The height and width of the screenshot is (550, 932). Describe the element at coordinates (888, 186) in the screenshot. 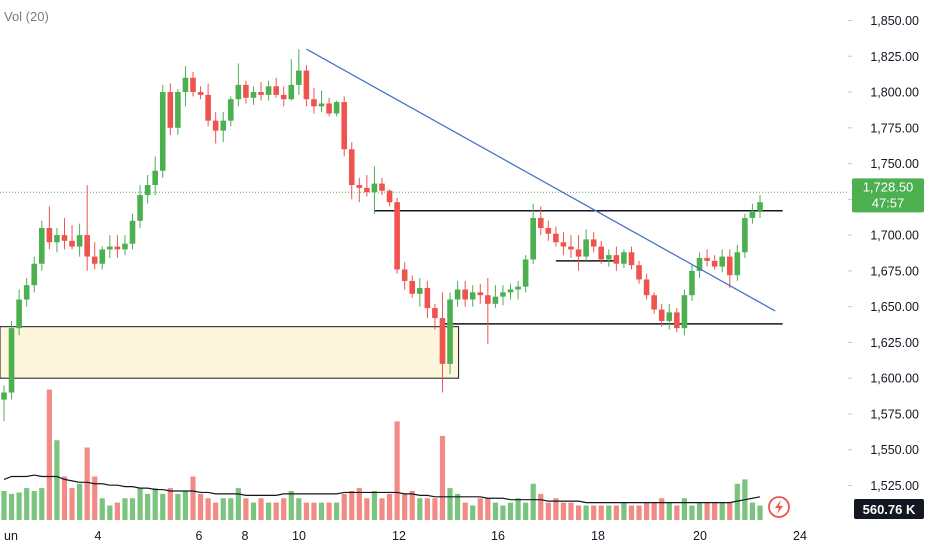

I see `current-price-value: 1,728.50` at that location.